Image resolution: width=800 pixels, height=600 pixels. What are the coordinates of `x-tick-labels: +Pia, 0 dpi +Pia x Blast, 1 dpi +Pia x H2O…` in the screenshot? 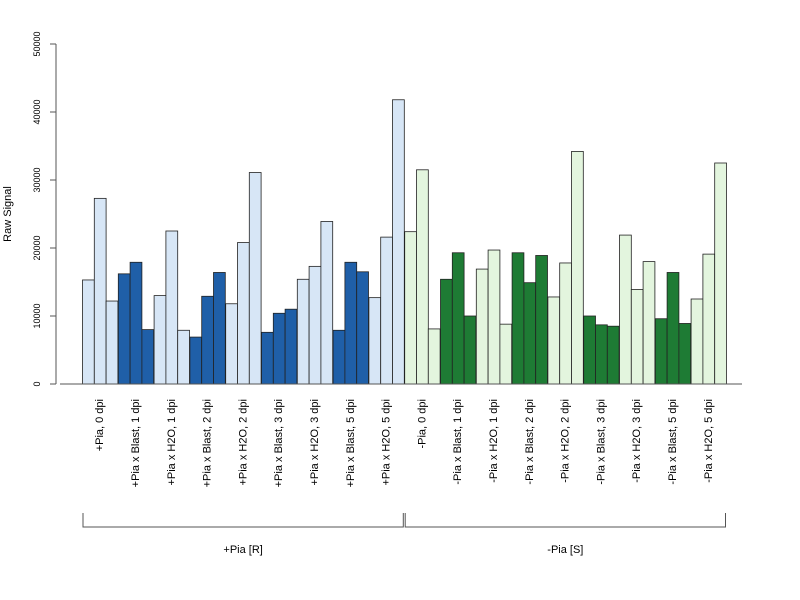 It's located at (404, 443).